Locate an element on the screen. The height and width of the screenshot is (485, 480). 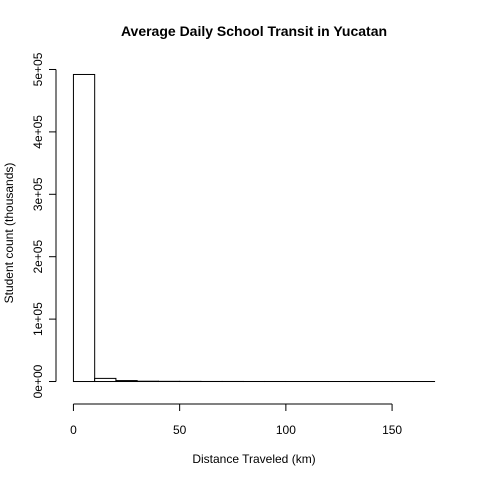
x-axis-label: Distance Traveled (km) is located at coordinates (253, 459).